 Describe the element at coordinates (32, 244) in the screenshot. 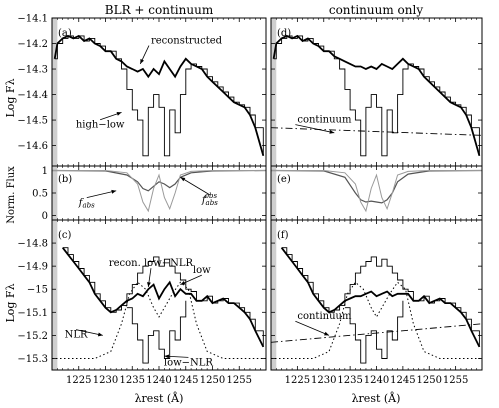

I see `y-tick-label: −14.8` at that location.